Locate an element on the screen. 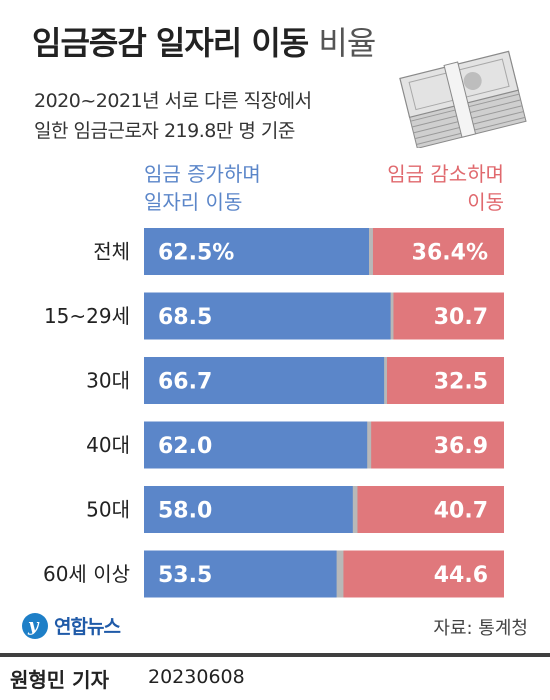 The width and height of the screenshot is (550, 700). category-label: 60세 이상 is located at coordinates (86, 574).